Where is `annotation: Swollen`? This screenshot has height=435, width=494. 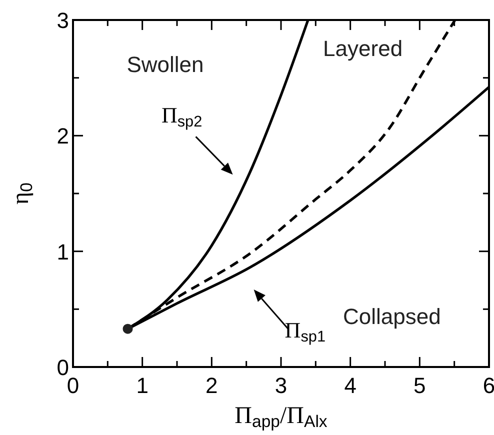 annotation: Swollen is located at coordinates (165, 65).